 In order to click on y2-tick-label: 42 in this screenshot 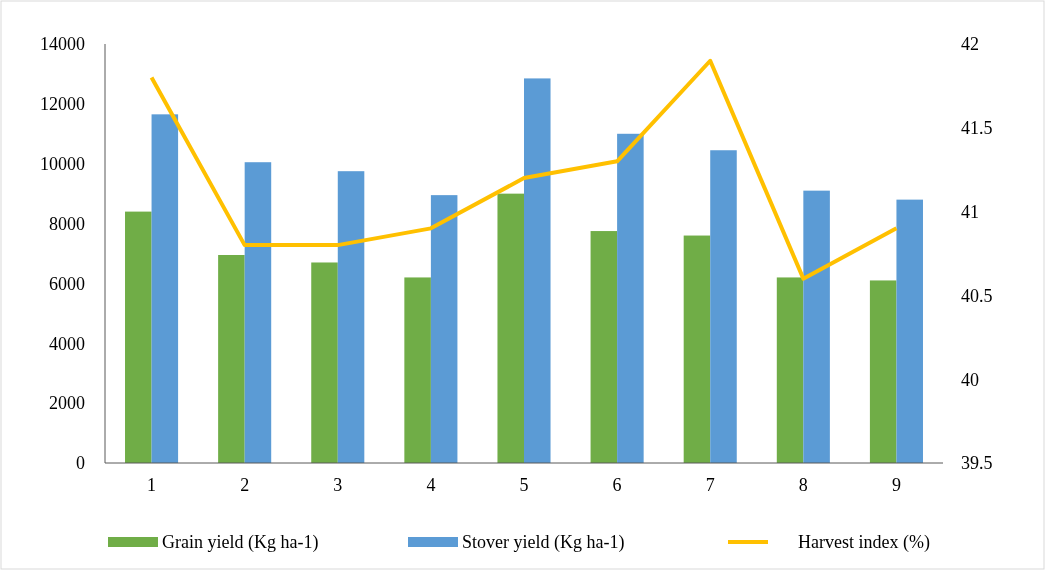, I will do `click(970, 44)`.